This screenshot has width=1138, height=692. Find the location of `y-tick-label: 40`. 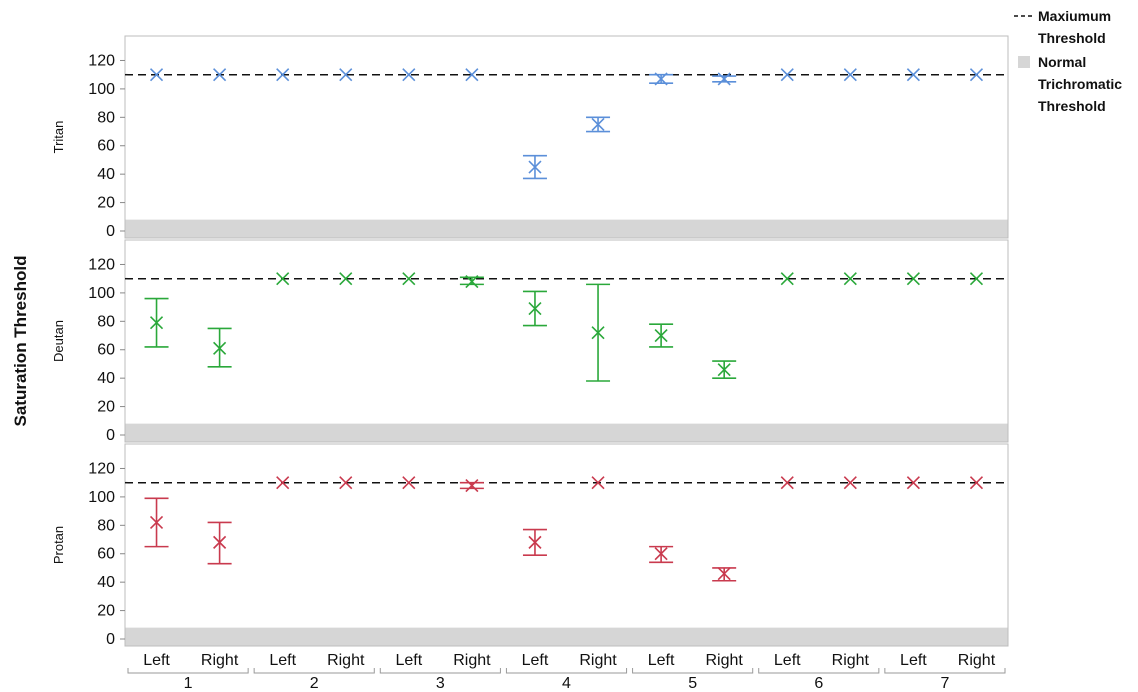

y-tick-label: 40 is located at coordinates (106, 174).